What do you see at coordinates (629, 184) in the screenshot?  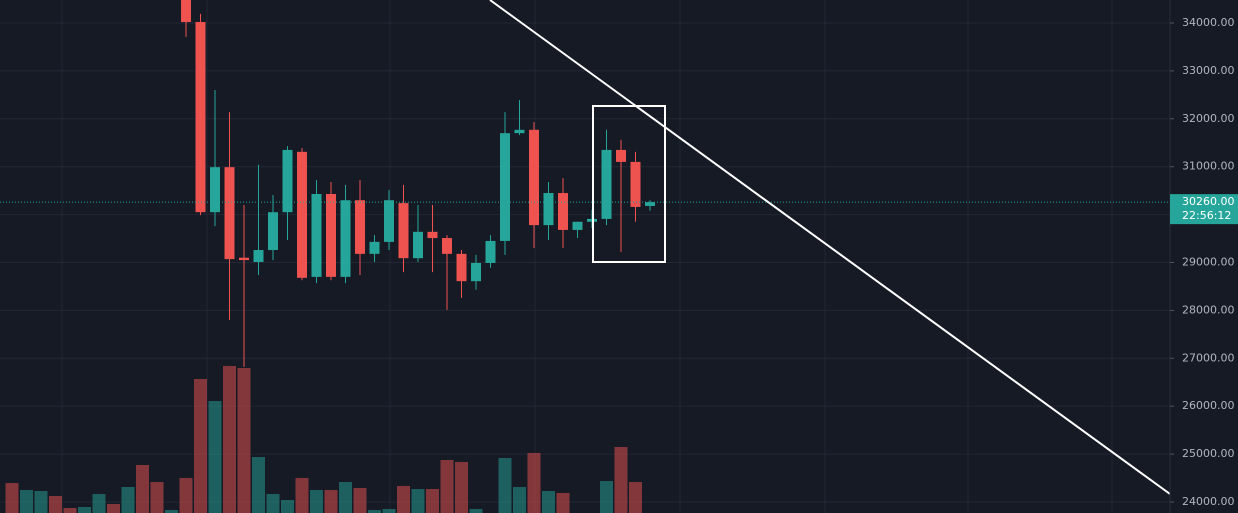 I see `annotation-box` at bounding box center [629, 184].